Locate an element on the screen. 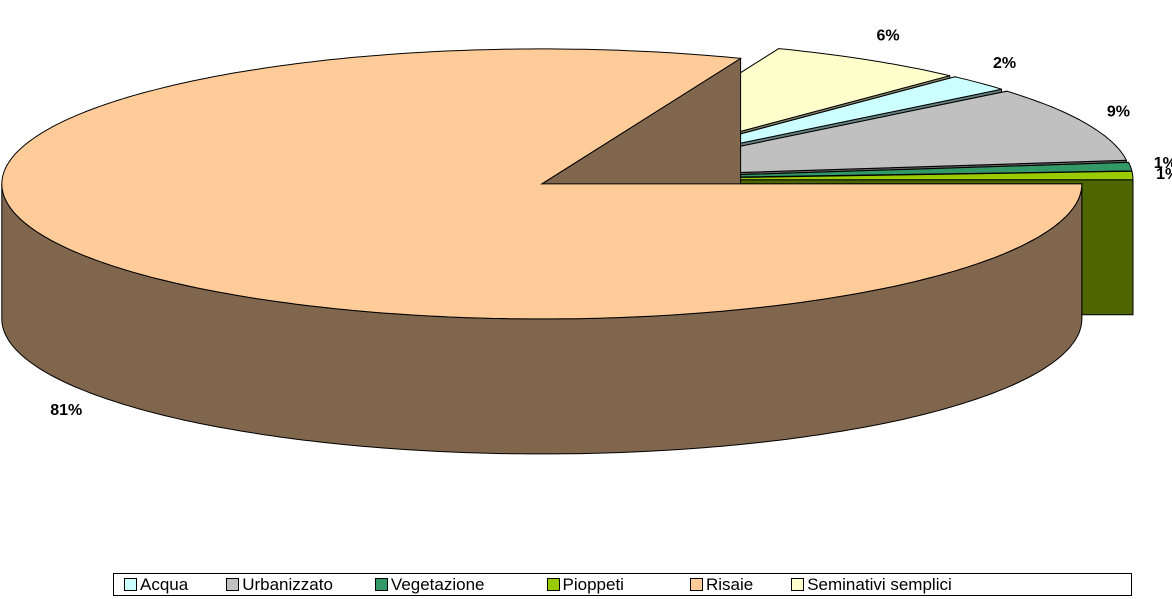 This screenshot has width=1172, height=599. legend-item: Seminativi semplici is located at coordinates (871, 585).